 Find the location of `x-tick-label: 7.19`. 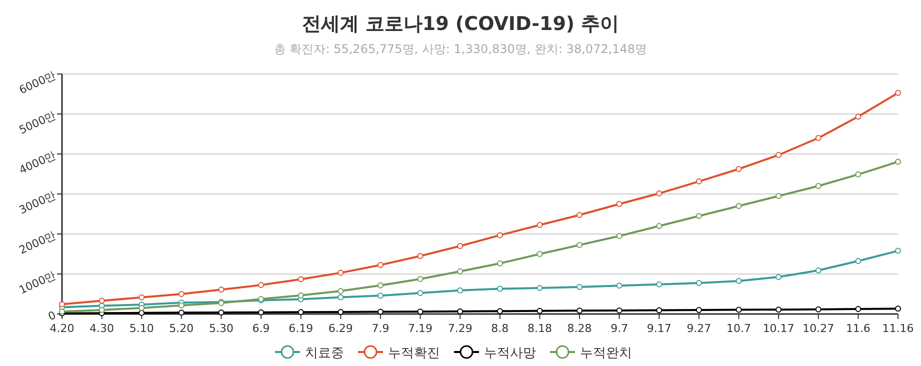

x-tick-label: 7.19 is located at coordinates (420, 328).